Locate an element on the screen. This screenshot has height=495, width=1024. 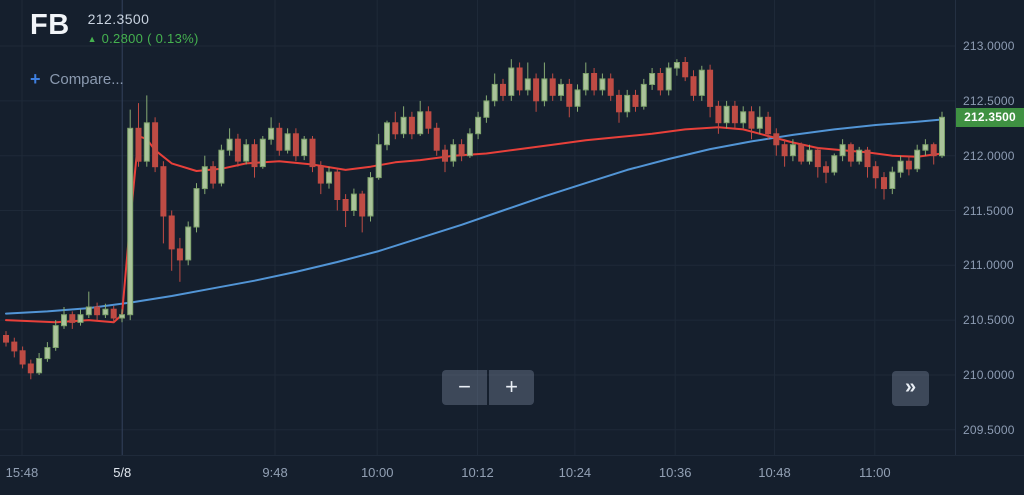
price-tick-label: 213.0000 is located at coordinates (989, 46).